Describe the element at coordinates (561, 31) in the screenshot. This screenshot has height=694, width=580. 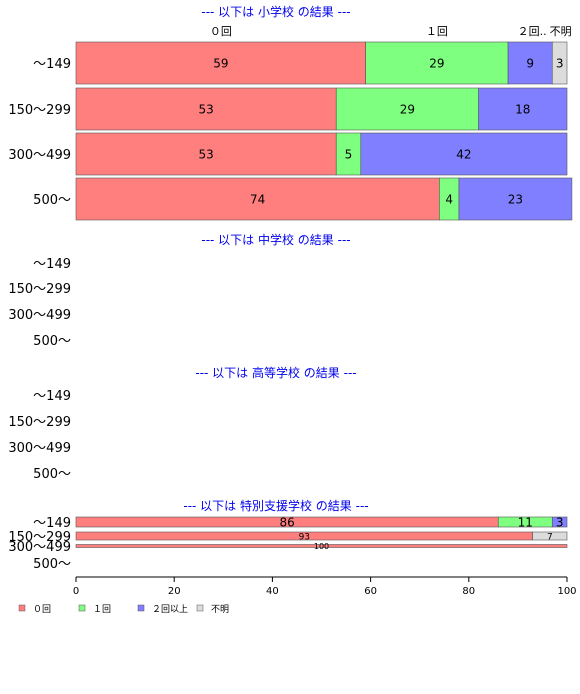
I see `series-header-label: 不明` at that location.